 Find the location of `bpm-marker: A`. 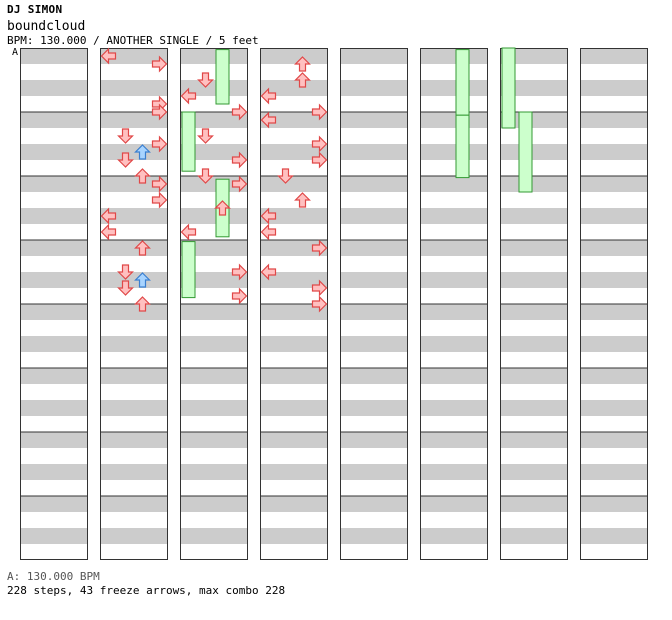

bpm-marker: A is located at coordinates (15, 52).